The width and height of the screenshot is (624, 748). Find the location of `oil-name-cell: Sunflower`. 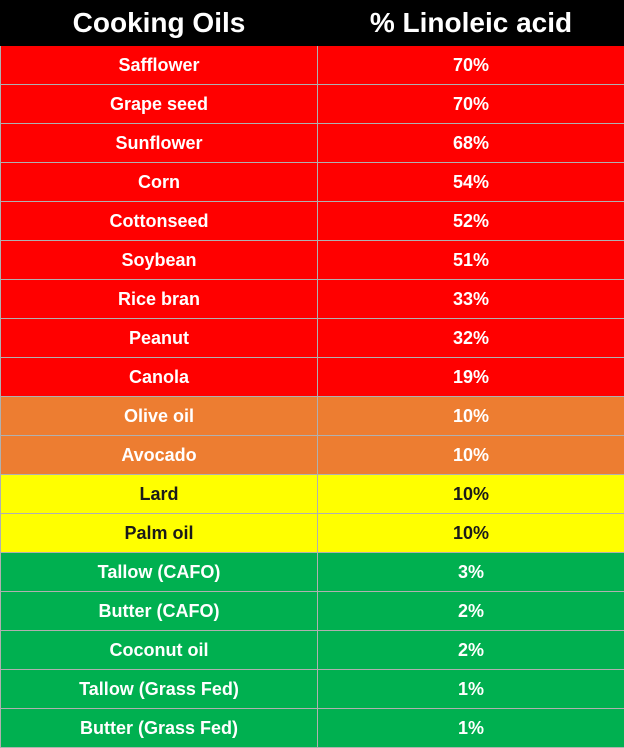

oil-name-cell: Sunflower is located at coordinates (159, 143).